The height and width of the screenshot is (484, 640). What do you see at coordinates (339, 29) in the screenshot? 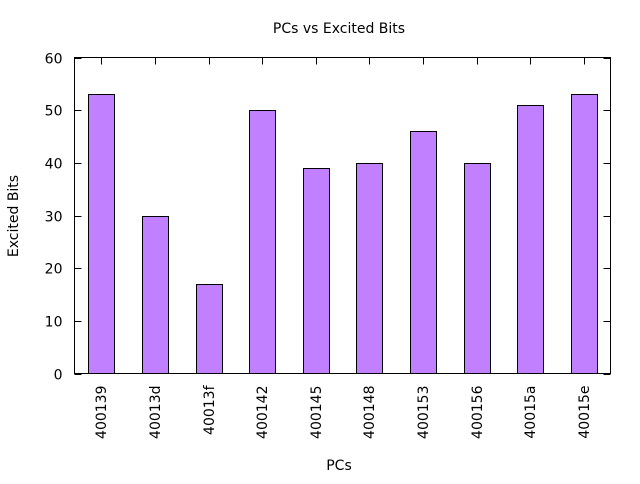
I see `chart-title: PCs vs Excited Bits` at bounding box center [339, 29].